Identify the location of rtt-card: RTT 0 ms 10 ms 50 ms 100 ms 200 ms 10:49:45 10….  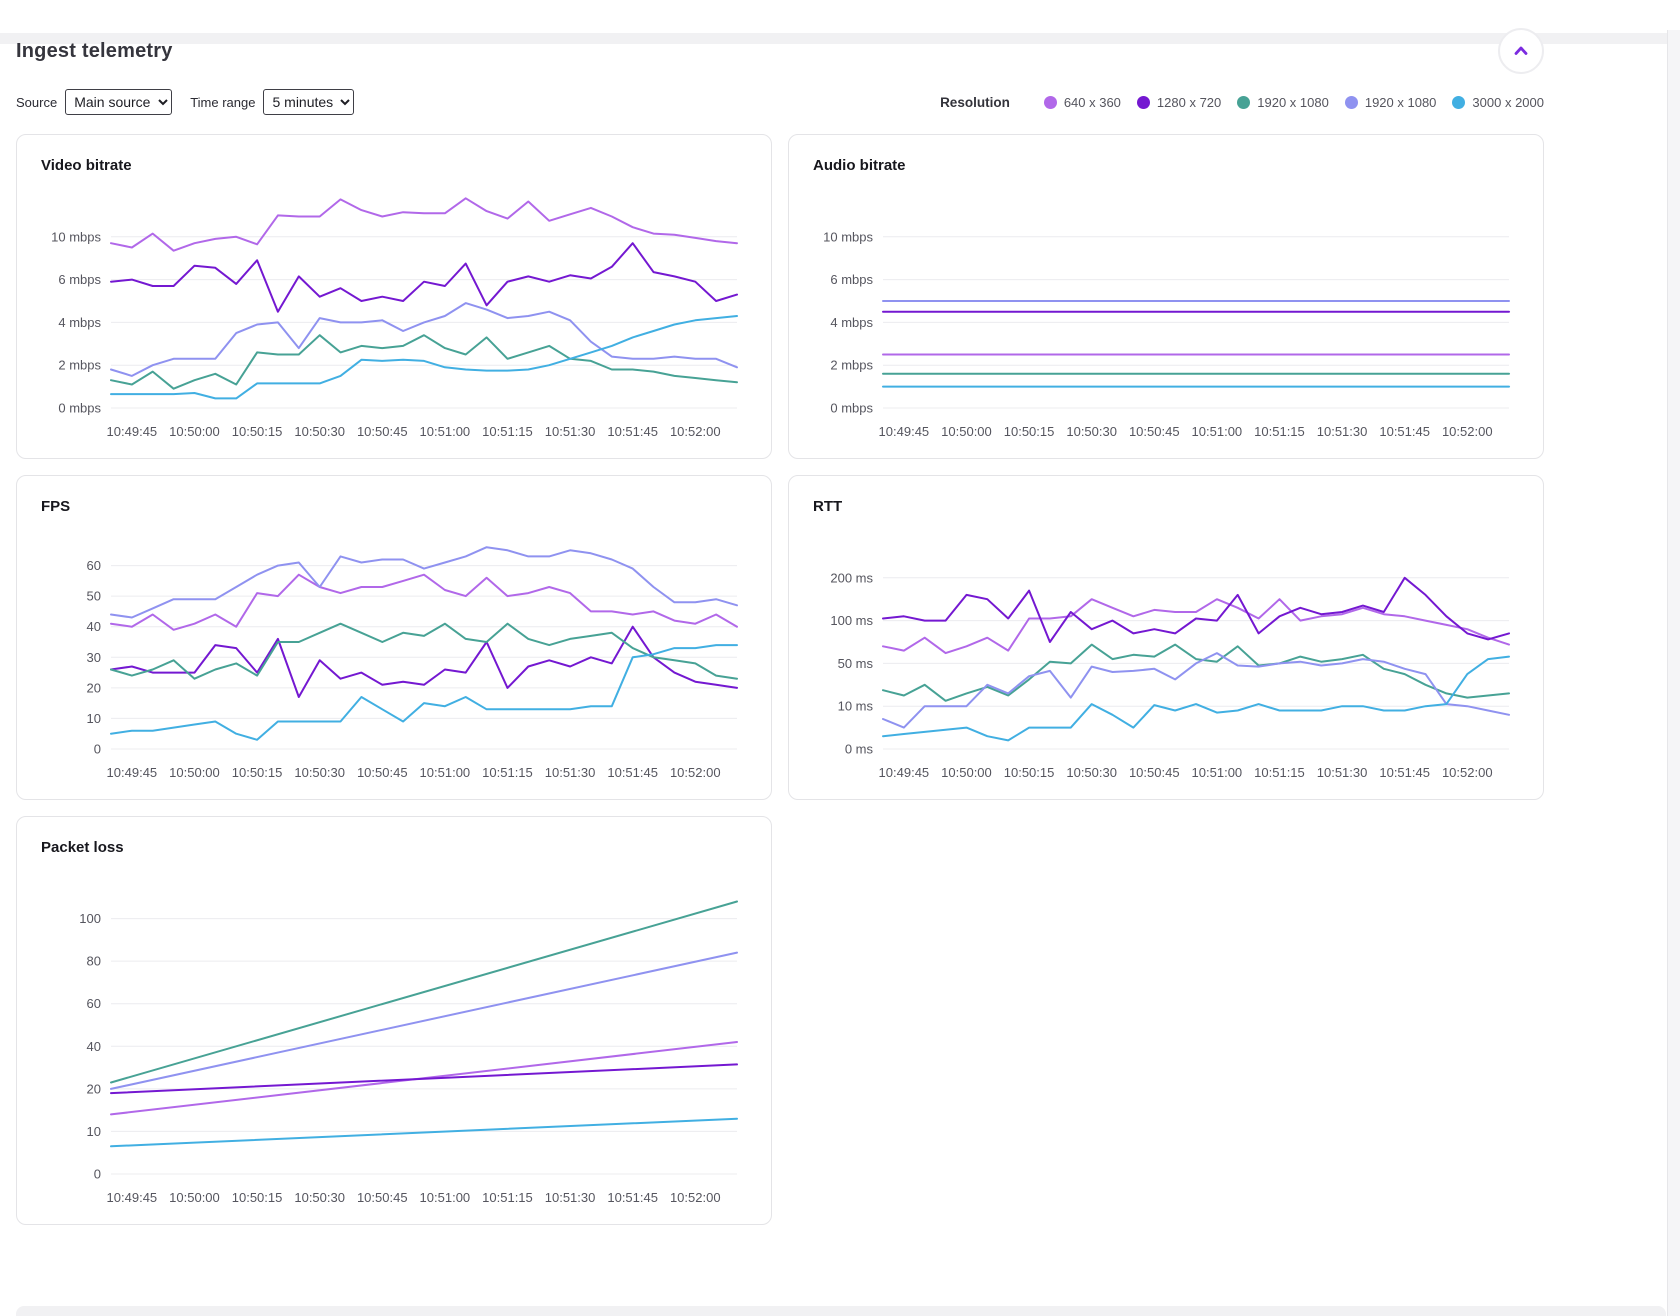
(1166, 637).